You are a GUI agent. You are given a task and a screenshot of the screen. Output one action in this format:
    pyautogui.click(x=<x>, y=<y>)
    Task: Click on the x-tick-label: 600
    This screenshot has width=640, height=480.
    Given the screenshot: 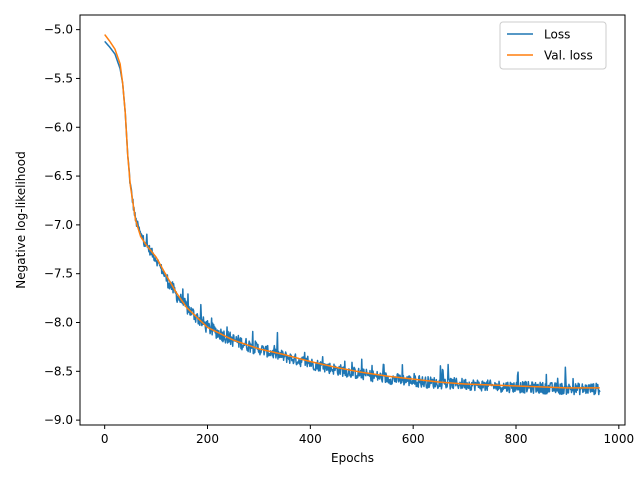 What is the action you would take?
    pyautogui.click(x=413, y=439)
    